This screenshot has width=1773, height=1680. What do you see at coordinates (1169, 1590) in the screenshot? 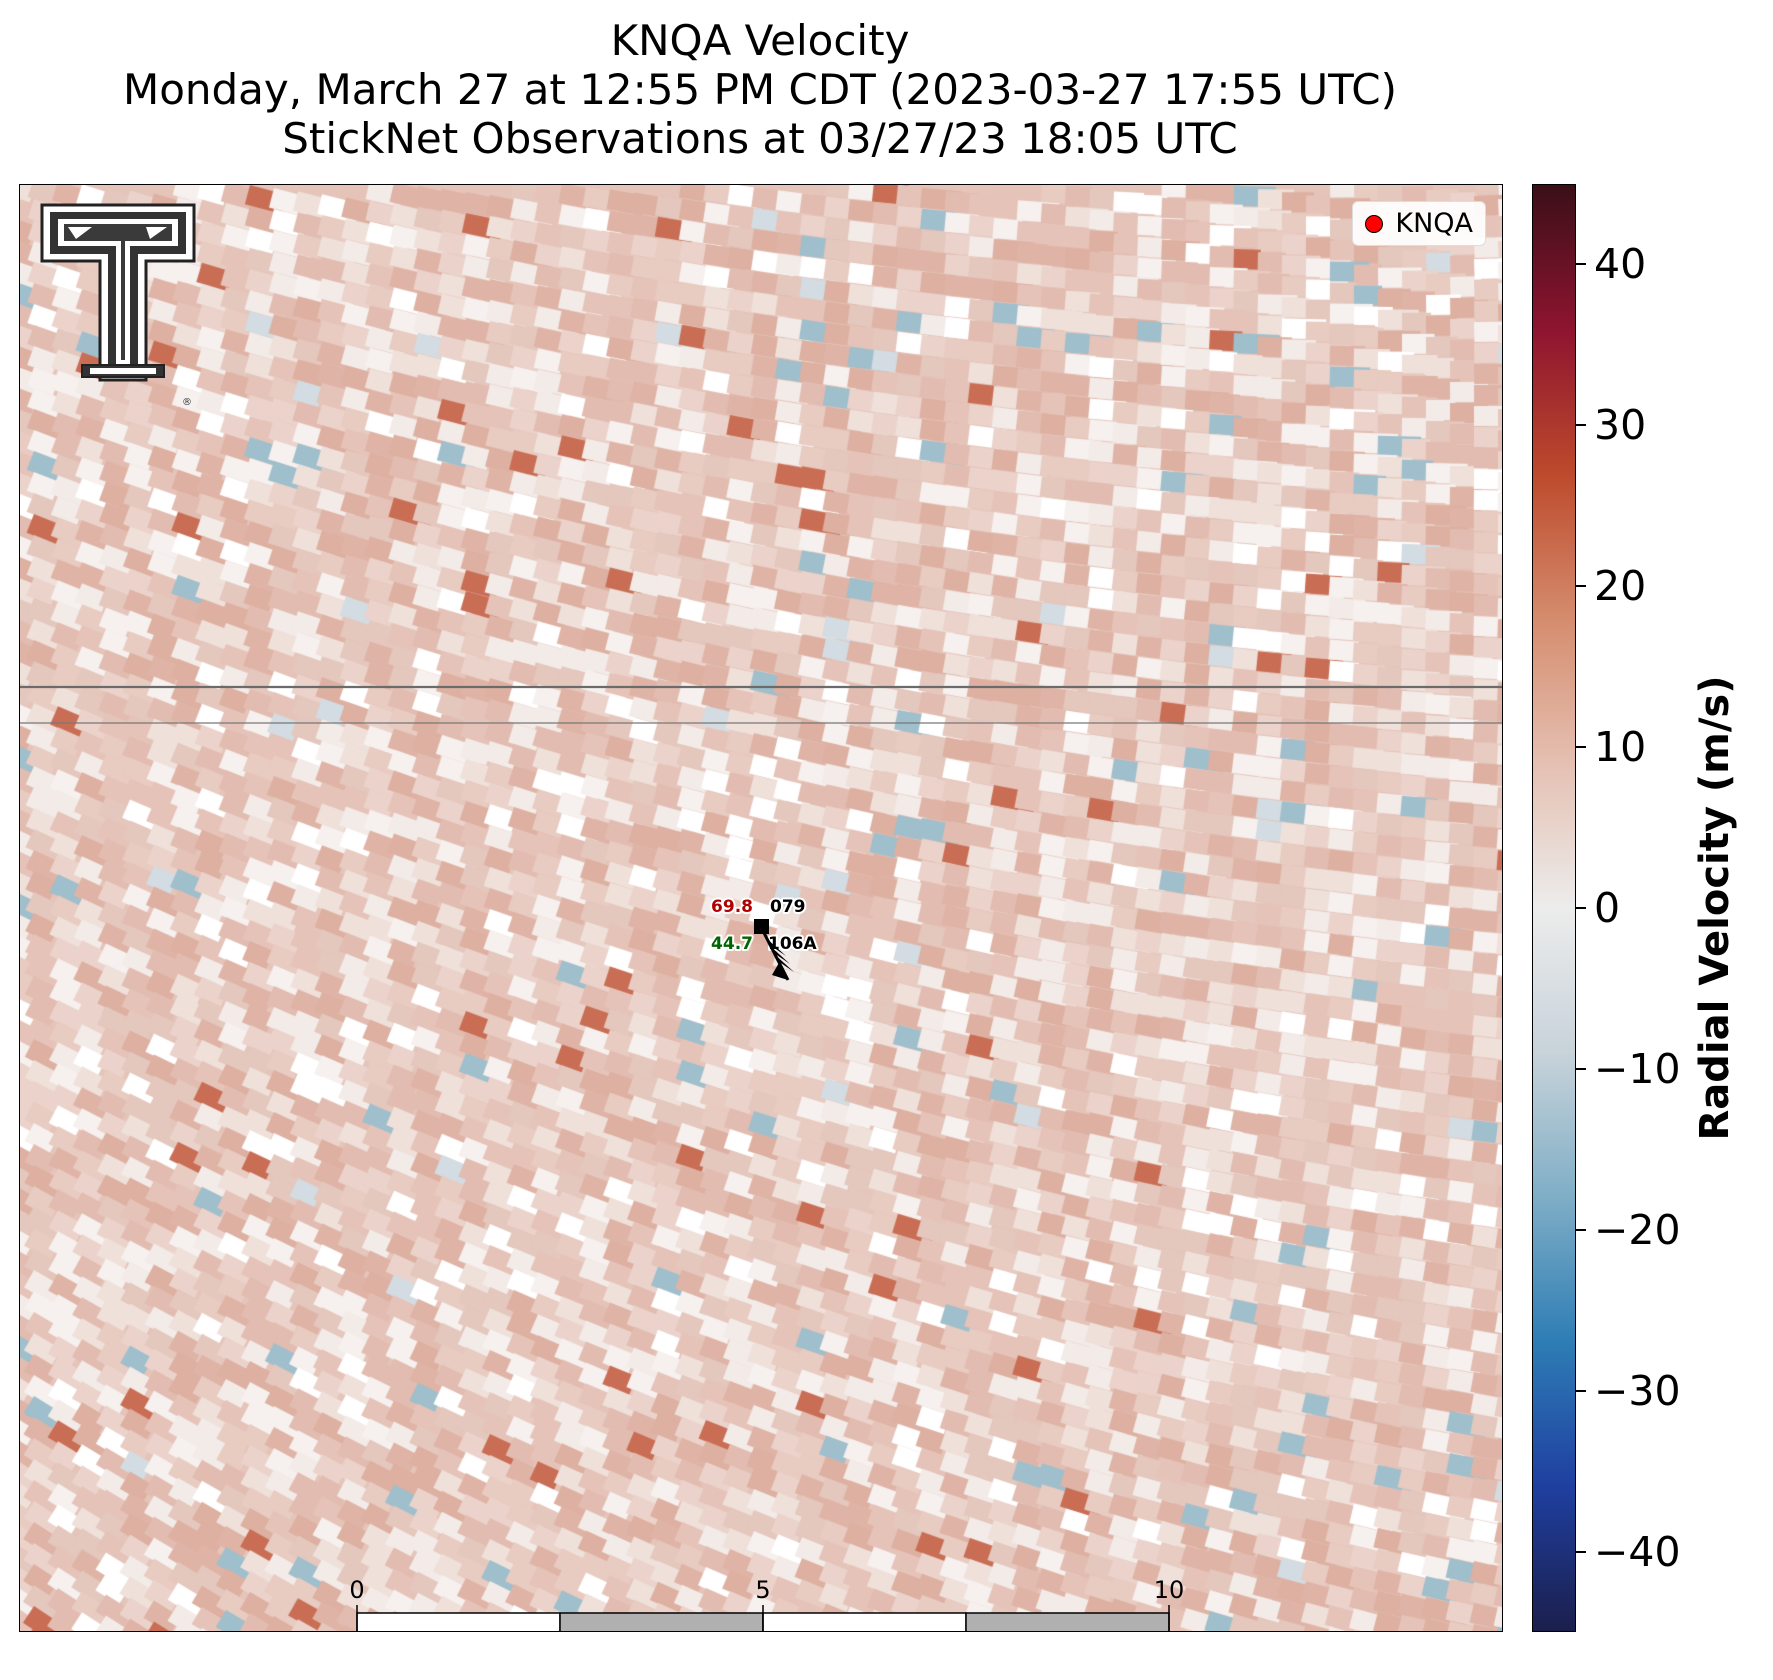
I see `scale-tick-label: 10` at bounding box center [1169, 1590].